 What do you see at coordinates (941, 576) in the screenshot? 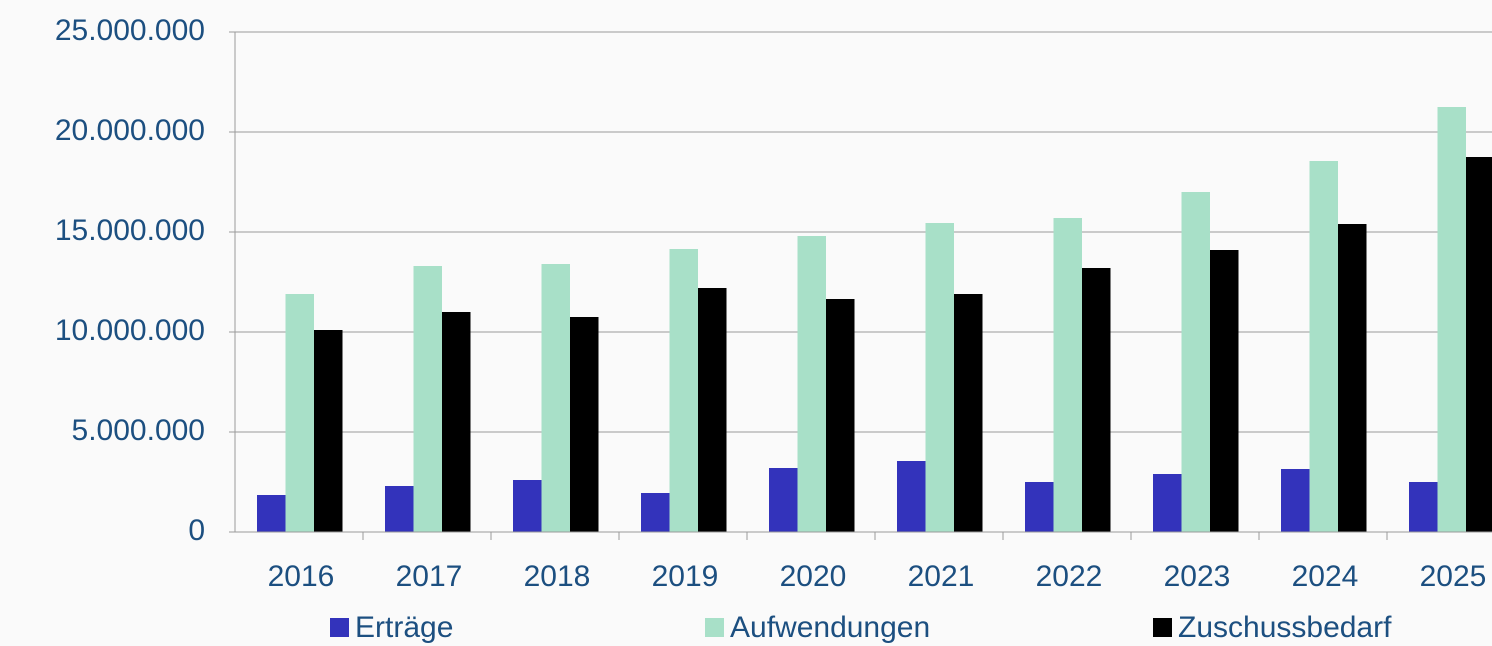
I see `x-tick-label: 2021` at bounding box center [941, 576].